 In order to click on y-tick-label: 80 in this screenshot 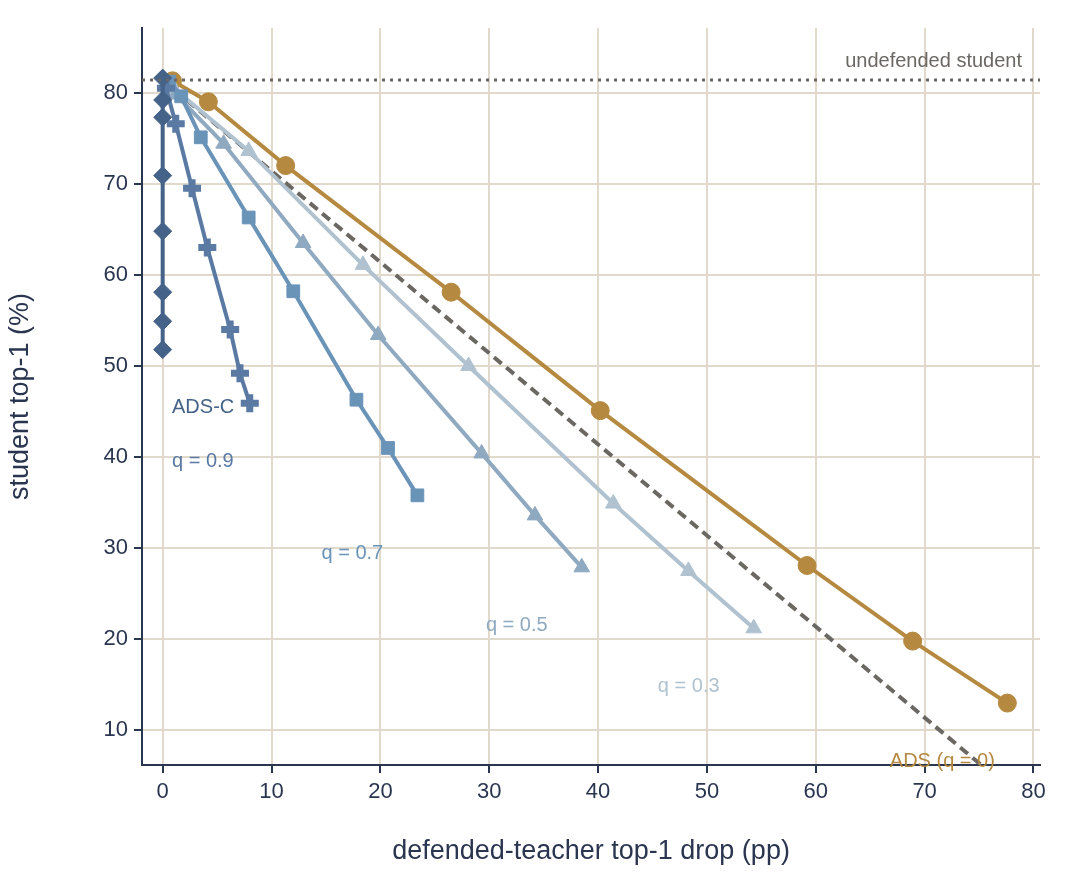, I will do `click(115, 91)`.